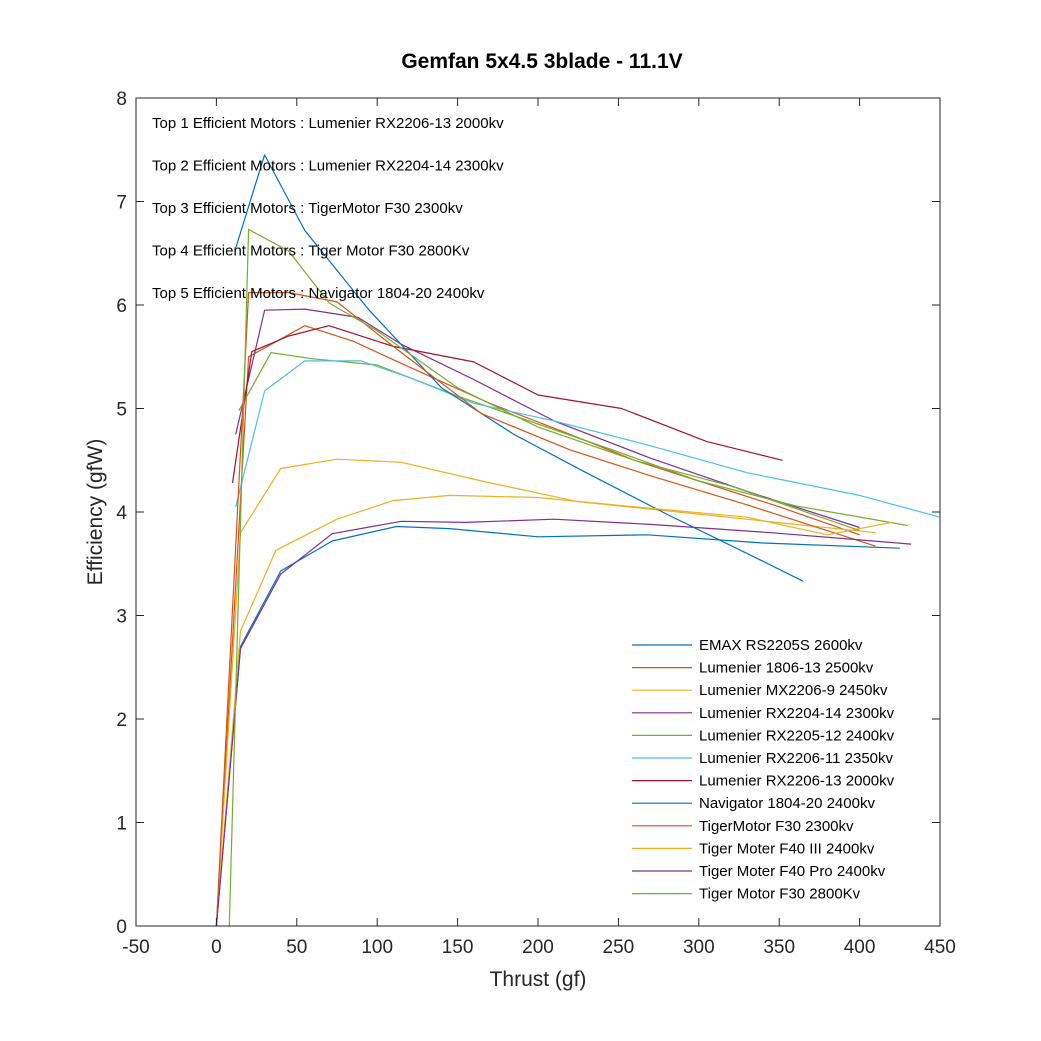  Describe the element at coordinates (787, 848) in the screenshot. I see `legend-label: Tiger Moter F40 III 2400kv` at that location.